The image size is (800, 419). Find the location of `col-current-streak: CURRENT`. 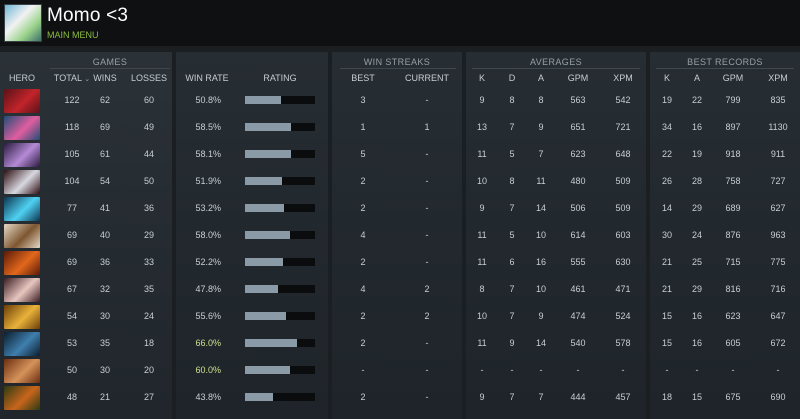

col-current-streak: CURRENT is located at coordinates (427, 78).